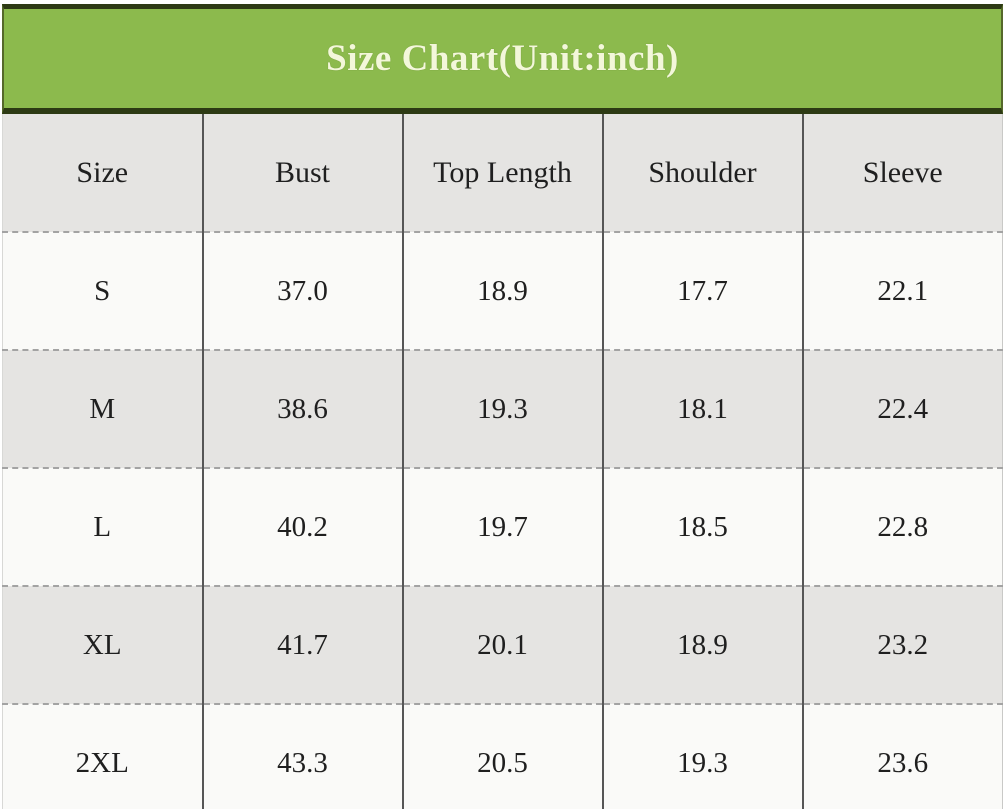 This screenshot has height=809, width=1005. What do you see at coordinates (303, 409) in the screenshot?
I see `cell-bust: 38.6` at bounding box center [303, 409].